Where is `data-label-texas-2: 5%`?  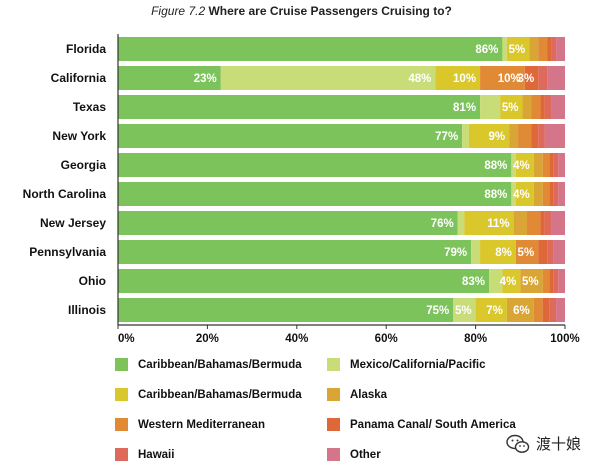 data-label-texas-2: 5% is located at coordinates (510, 108).